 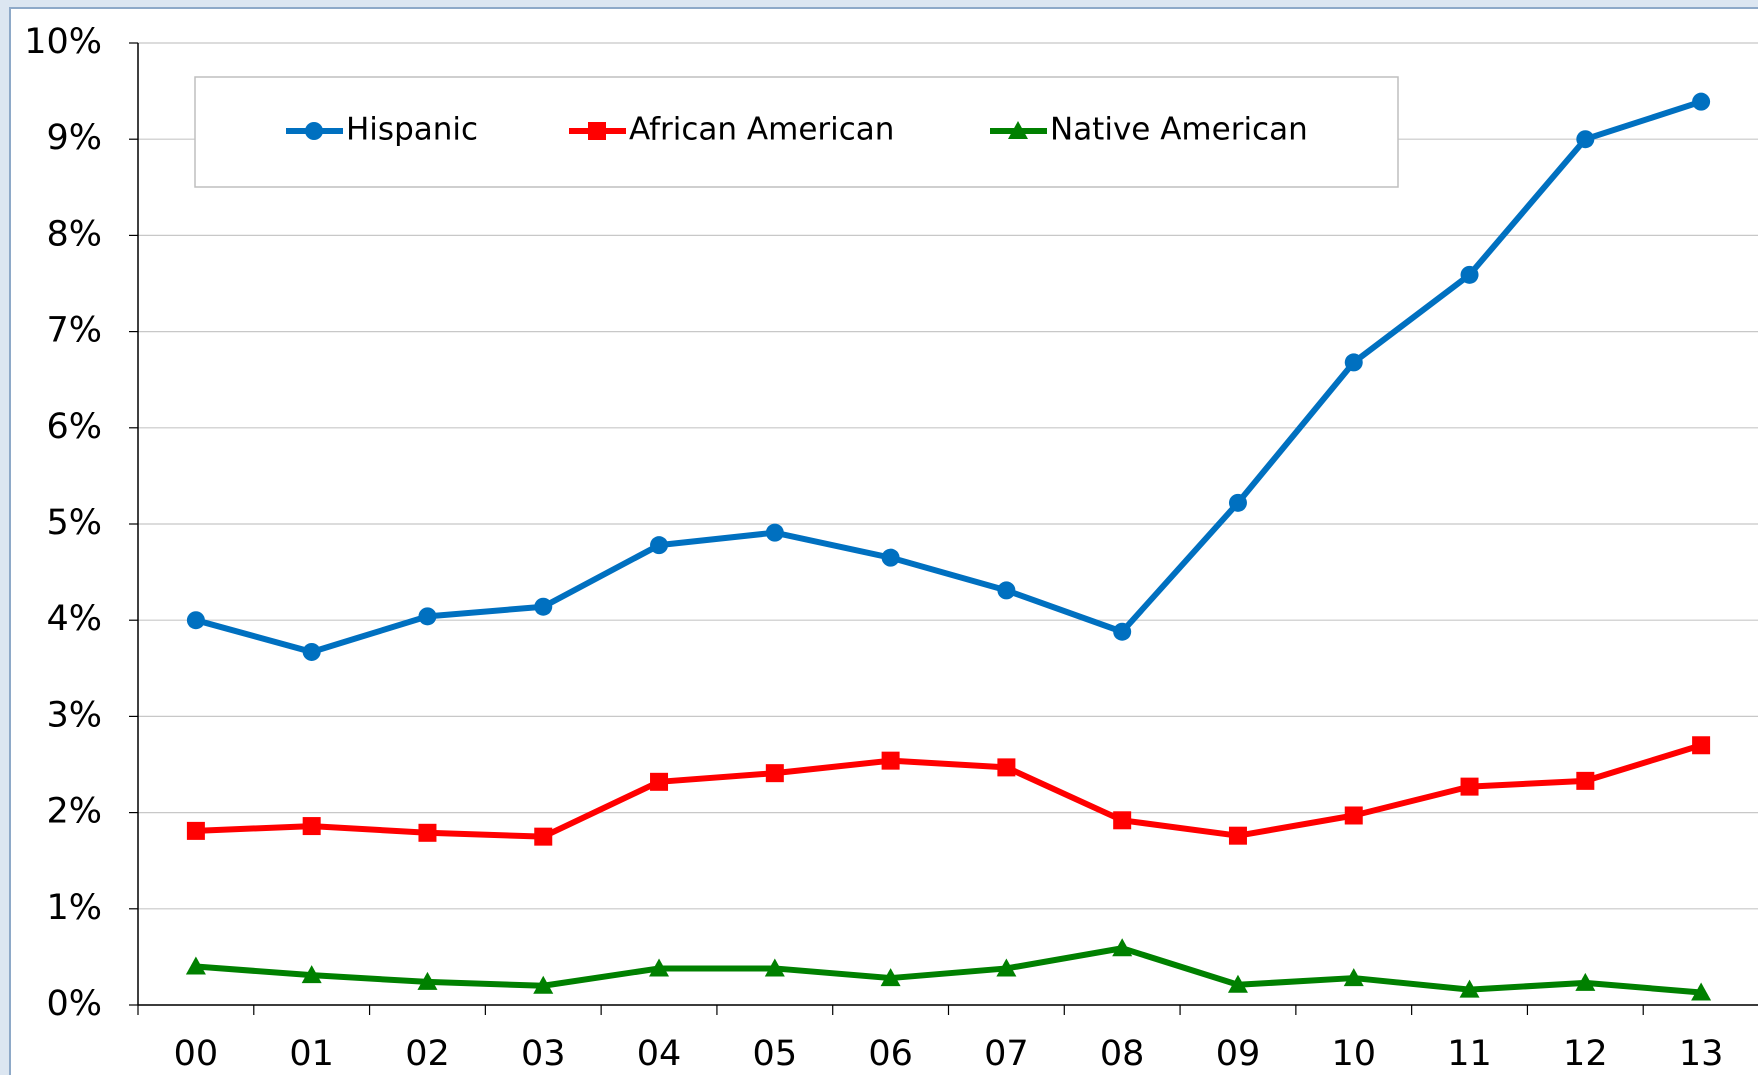 What do you see at coordinates (74, 427) in the screenshot?
I see `y-tick-label: 6%` at bounding box center [74, 427].